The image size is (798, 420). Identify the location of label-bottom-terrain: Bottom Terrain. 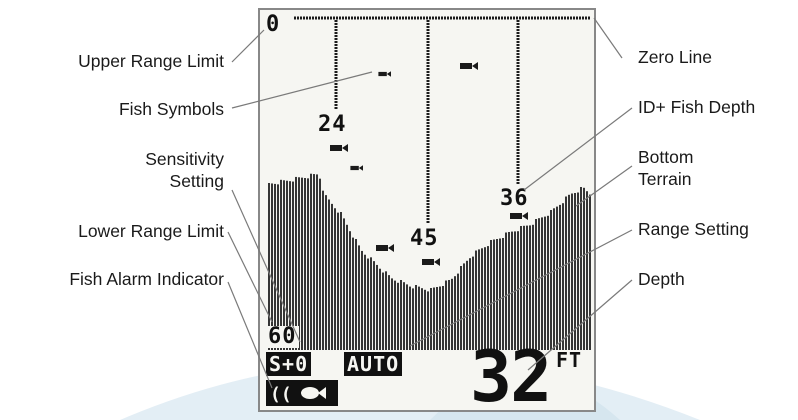
(666, 168).